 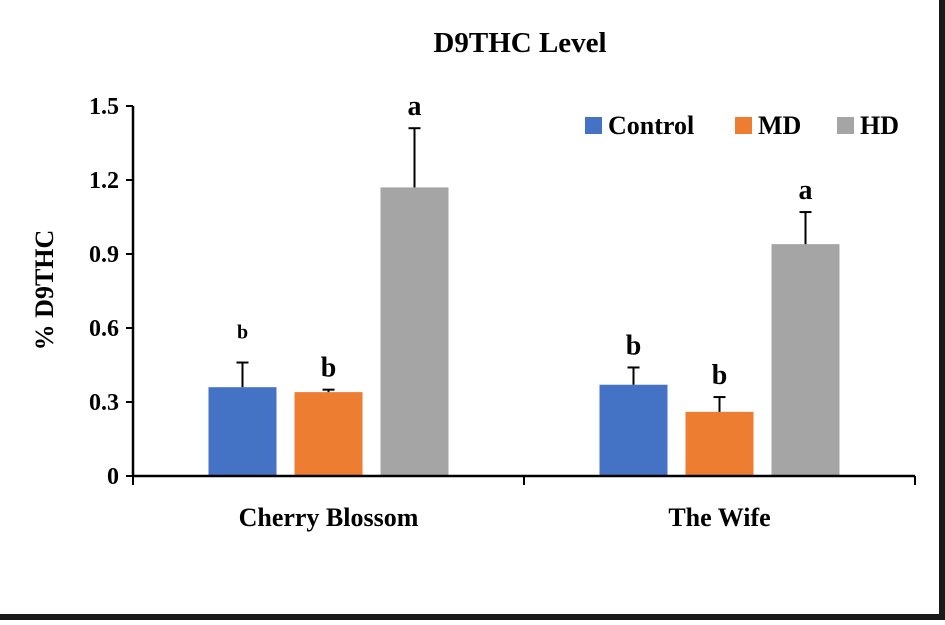 What do you see at coordinates (845, 125) in the screenshot?
I see `legend-swatch-hd` at bounding box center [845, 125].